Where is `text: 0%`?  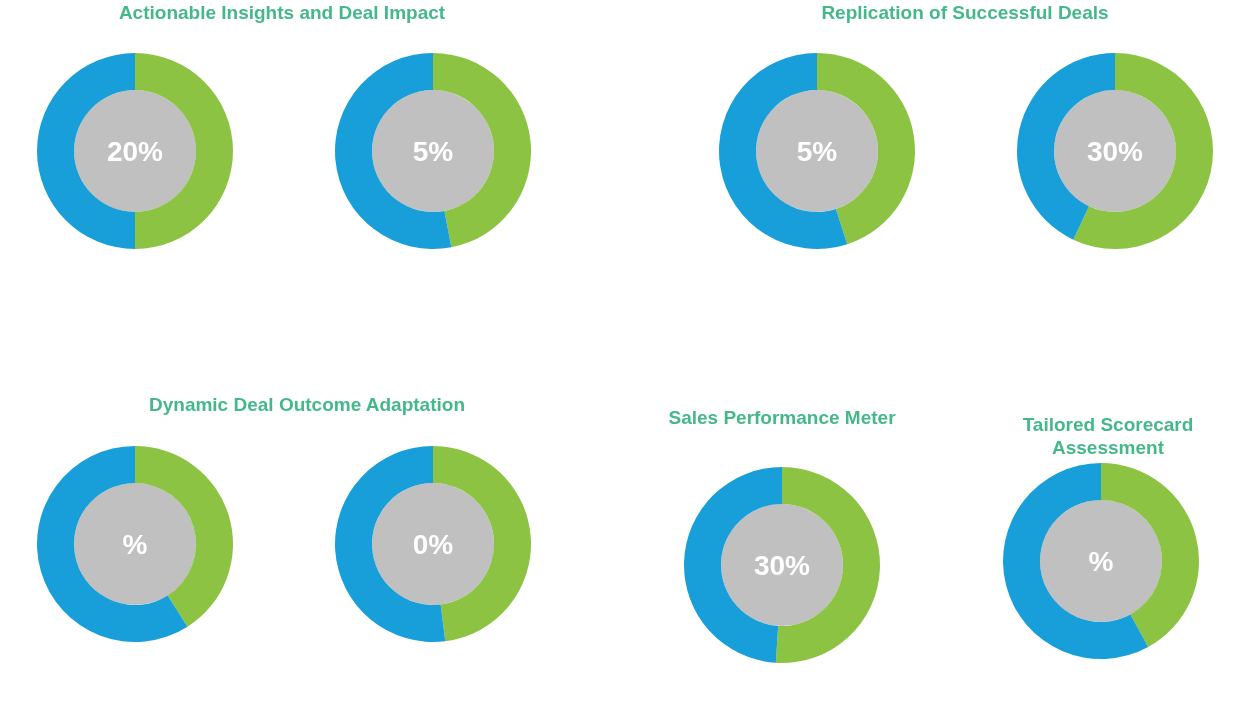
text: 0% is located at coordinates (433, 544).